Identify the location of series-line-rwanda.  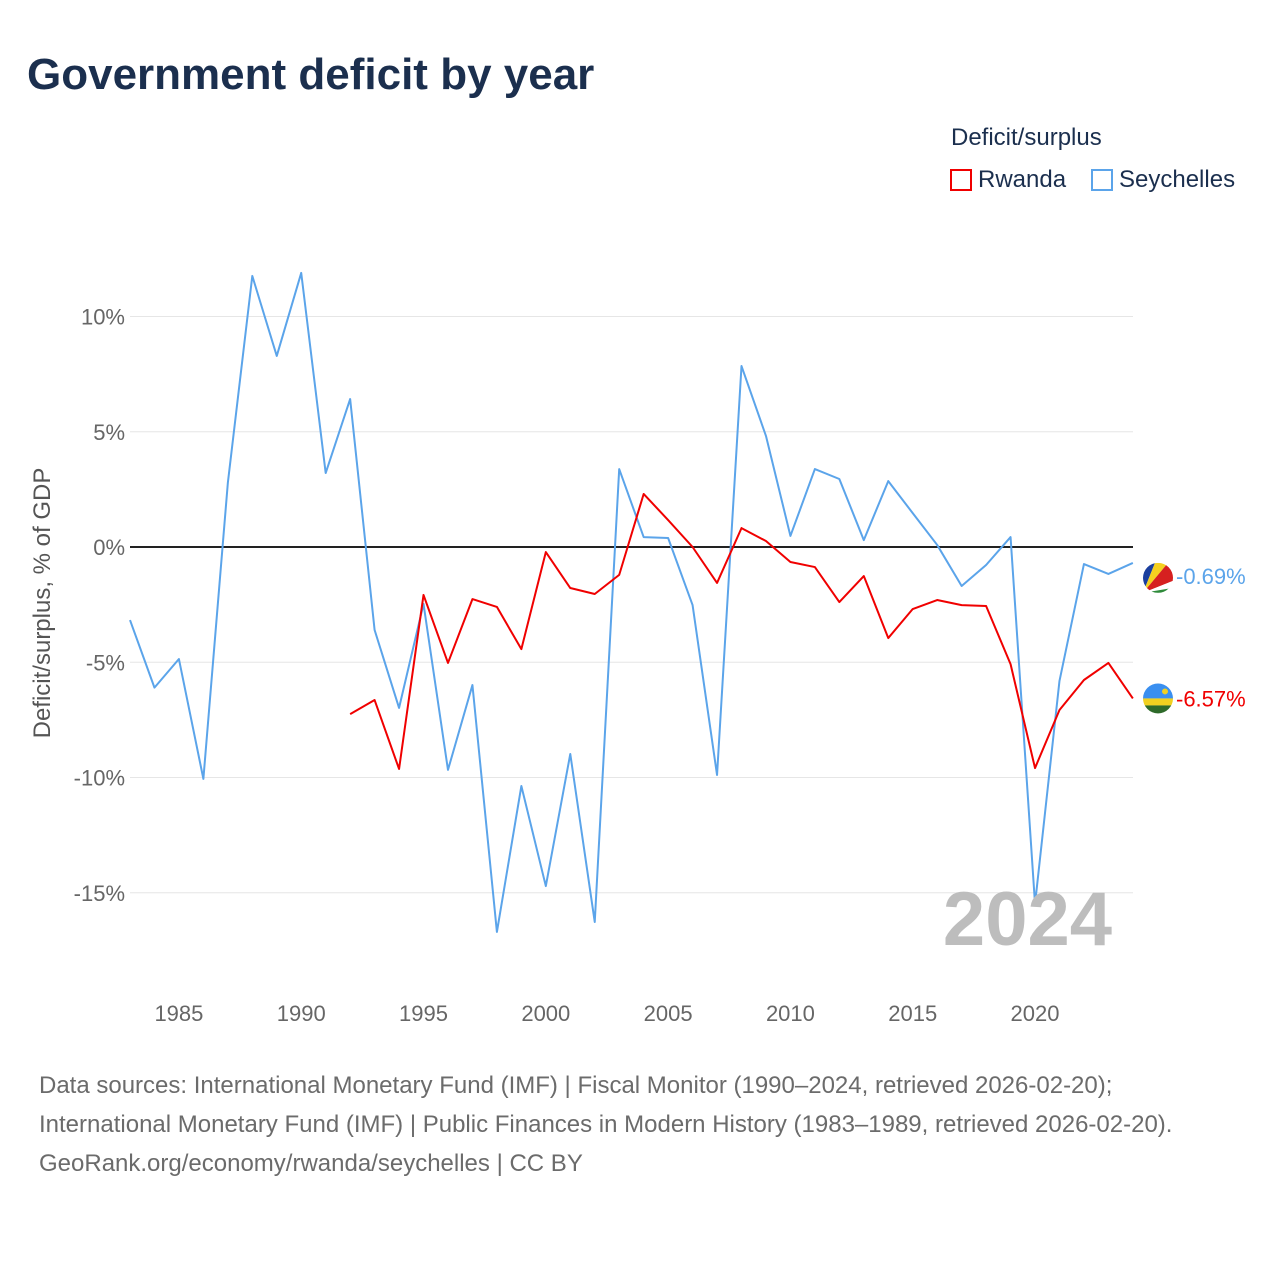
(741, 631).